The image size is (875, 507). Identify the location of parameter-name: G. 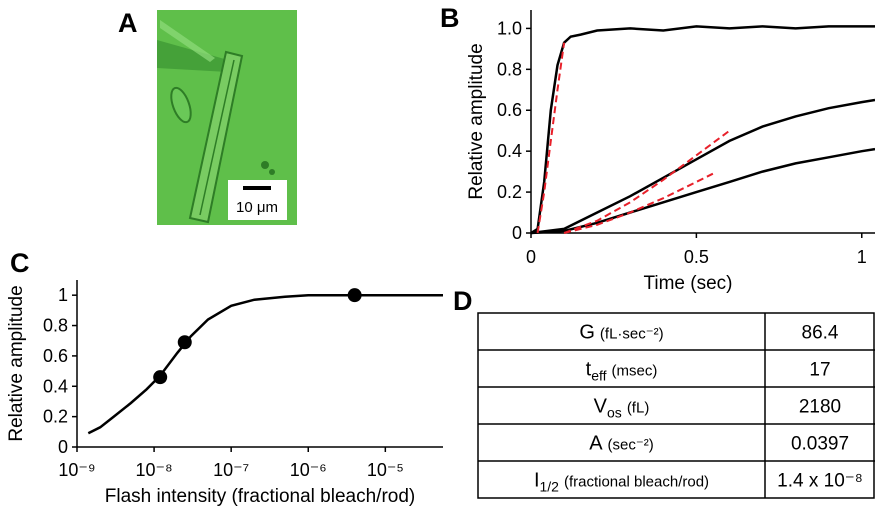
(587, 333).